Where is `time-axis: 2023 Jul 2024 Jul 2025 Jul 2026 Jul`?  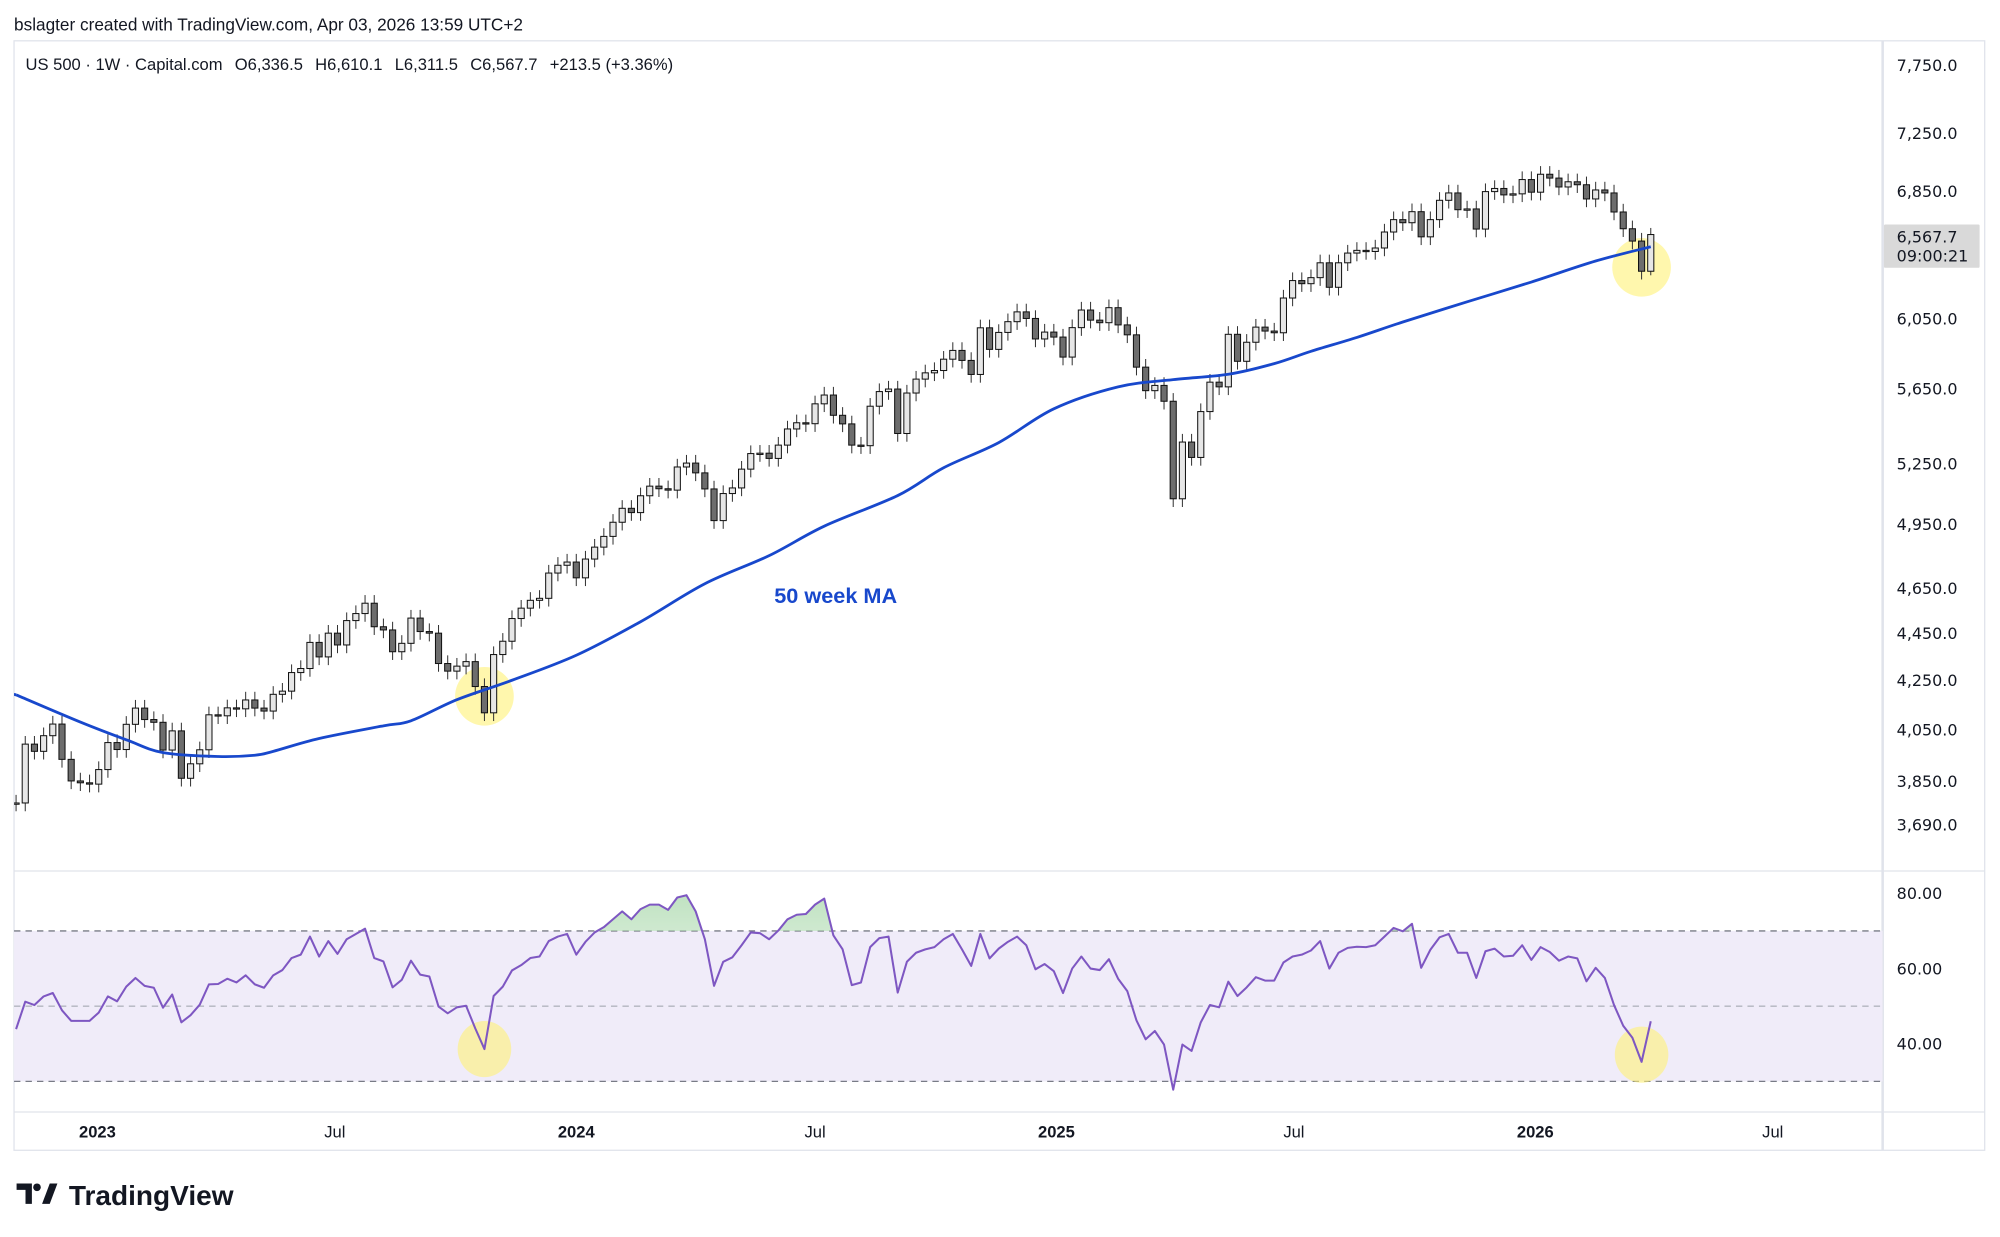 time-axis: 2023 Jul 2024 Jul 2025 Jul 2026 Jul is located at coordinates (931, 1132).